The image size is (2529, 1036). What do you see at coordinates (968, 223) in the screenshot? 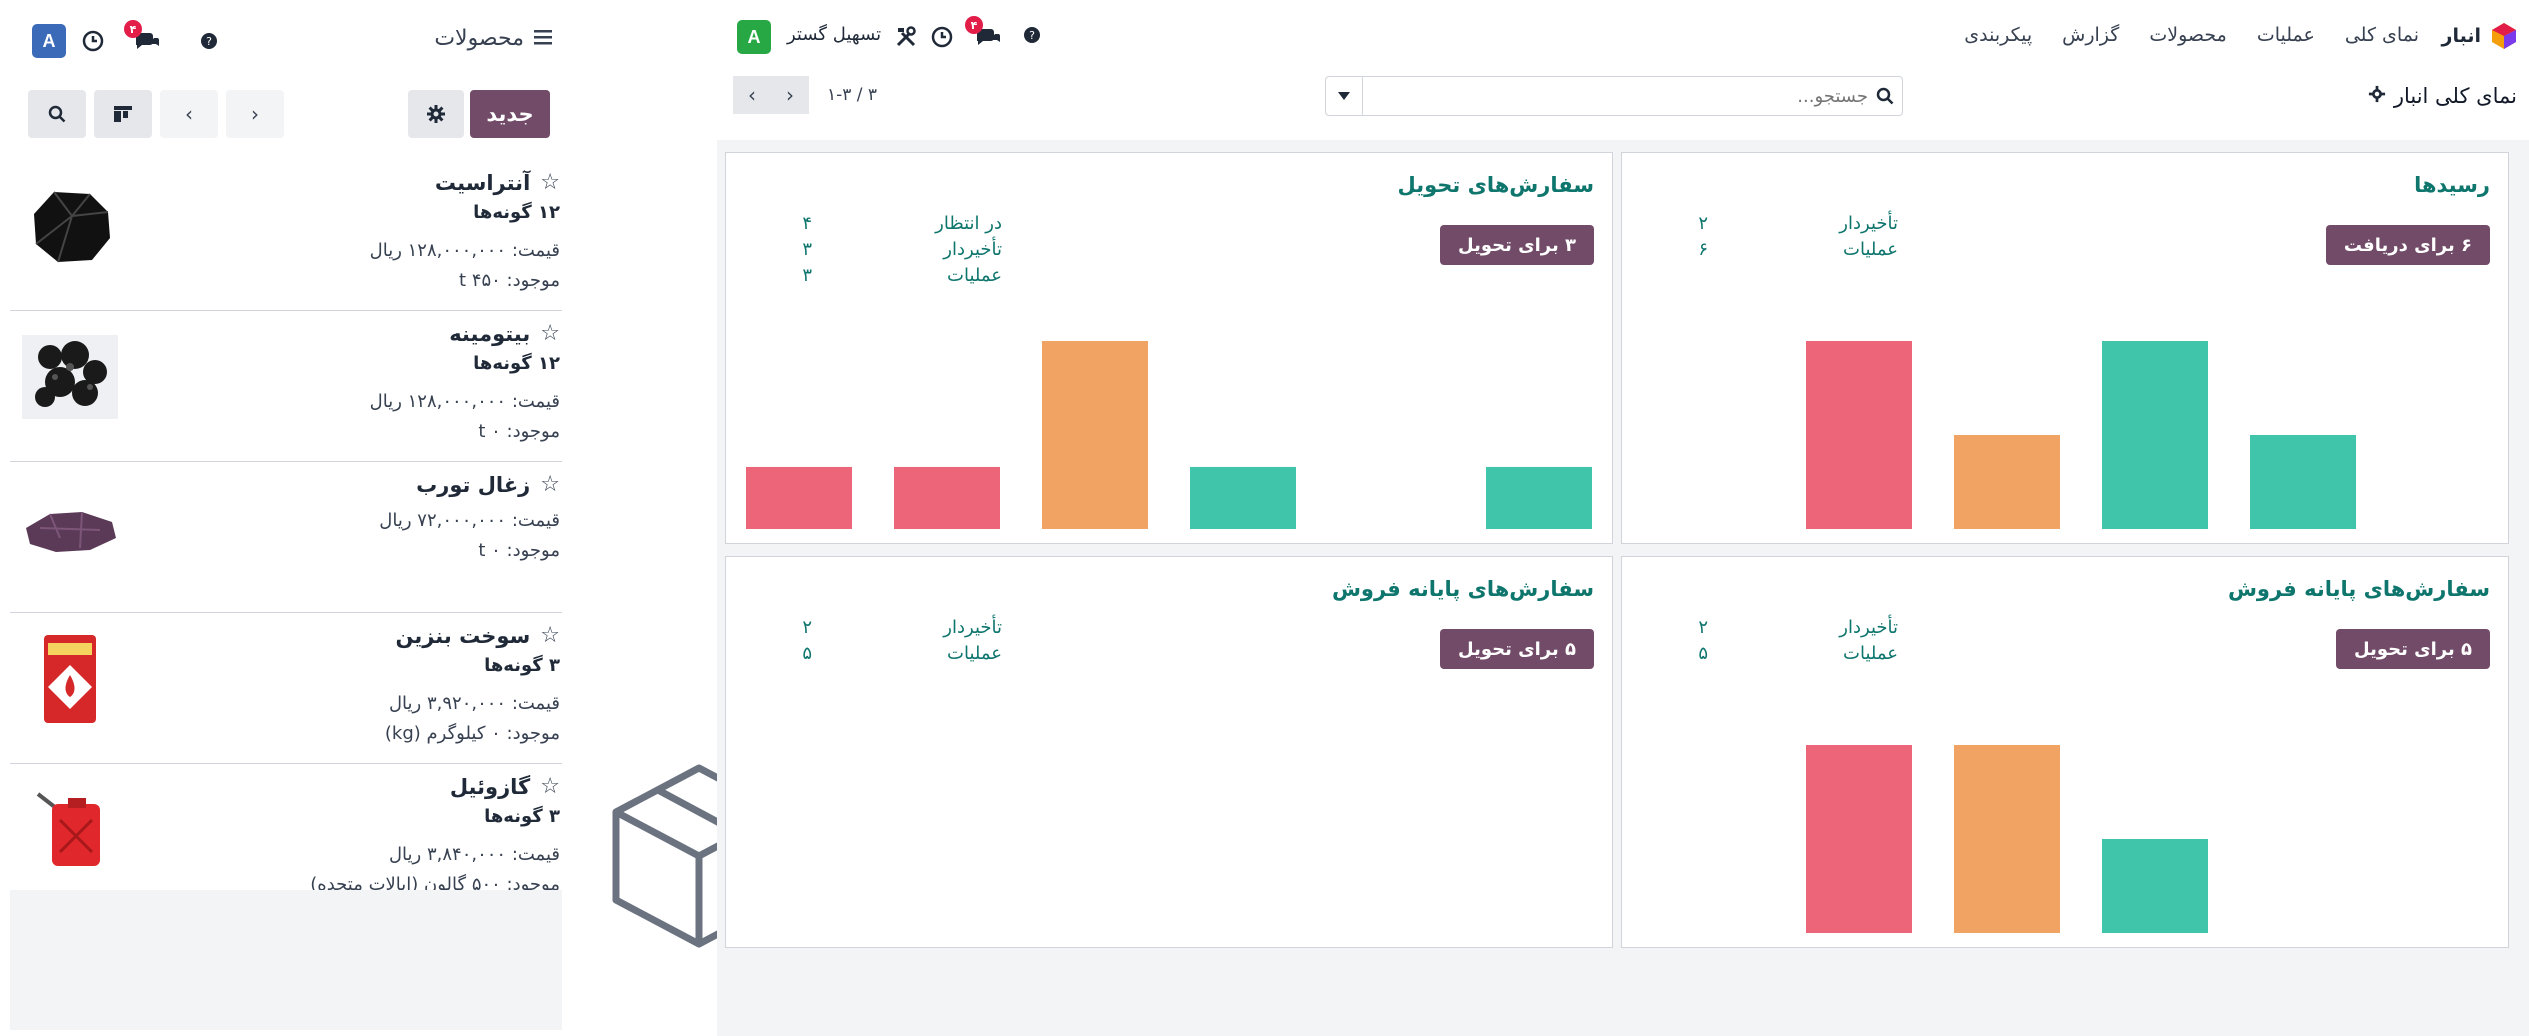
I see `stat-waiting-label: در انتظار` at bounding box center [968, 223].